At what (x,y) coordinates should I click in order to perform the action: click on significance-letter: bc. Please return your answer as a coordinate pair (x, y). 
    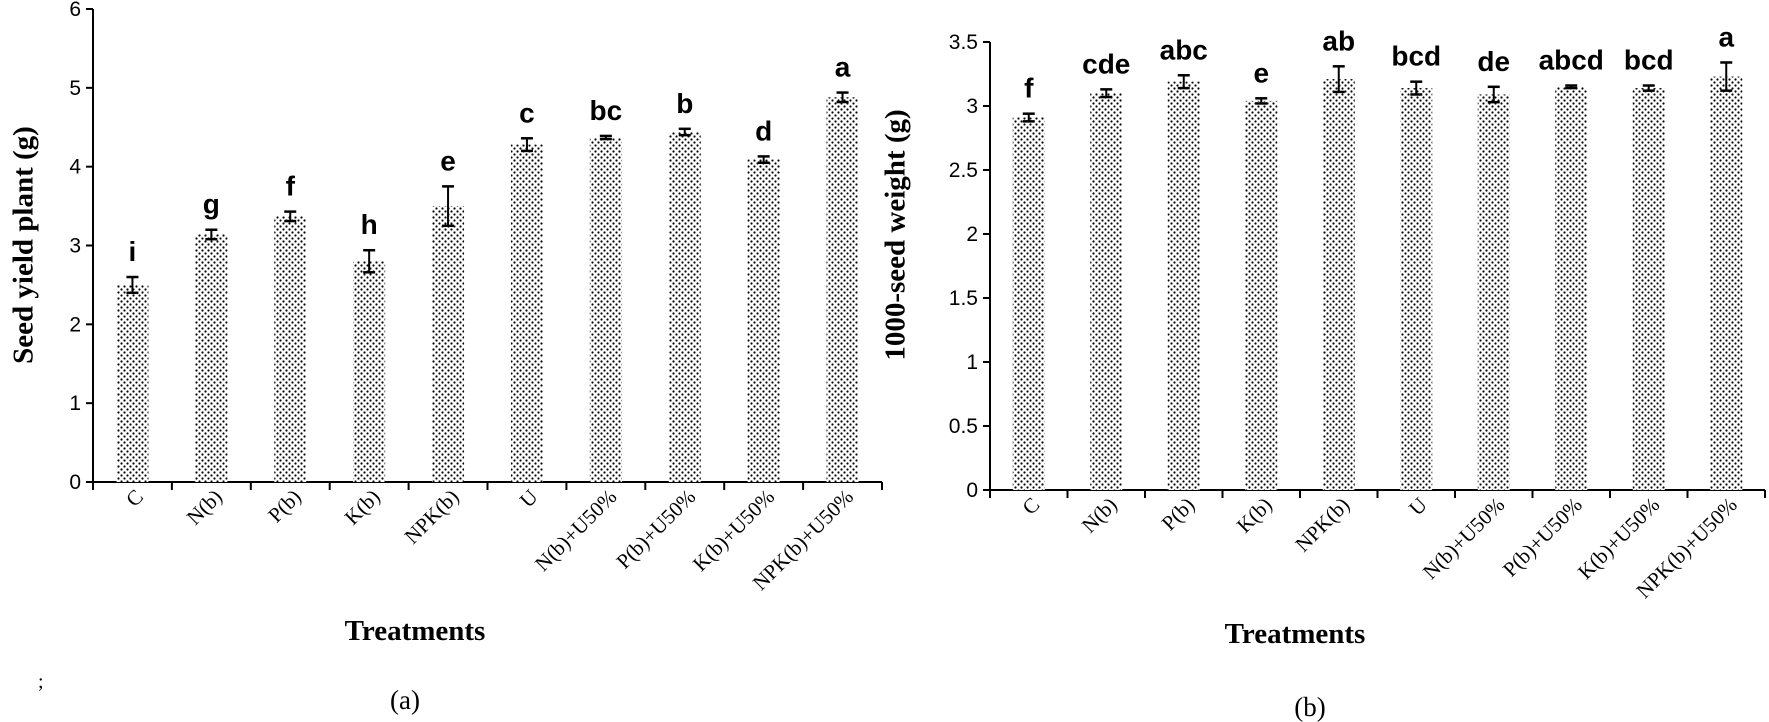
    Looking at the image, I should click on (606, 110).